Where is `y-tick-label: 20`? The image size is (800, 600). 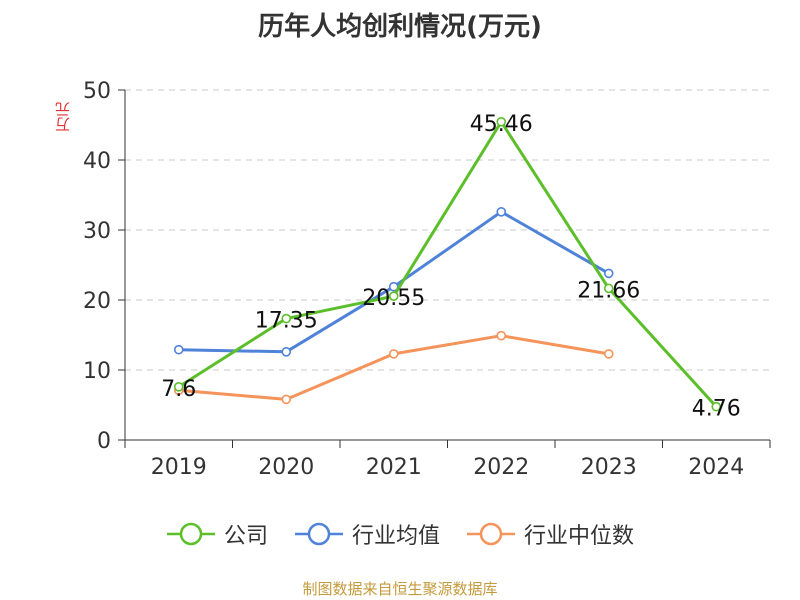
y-tick-label: 20 is located at coordinates (97, 301).